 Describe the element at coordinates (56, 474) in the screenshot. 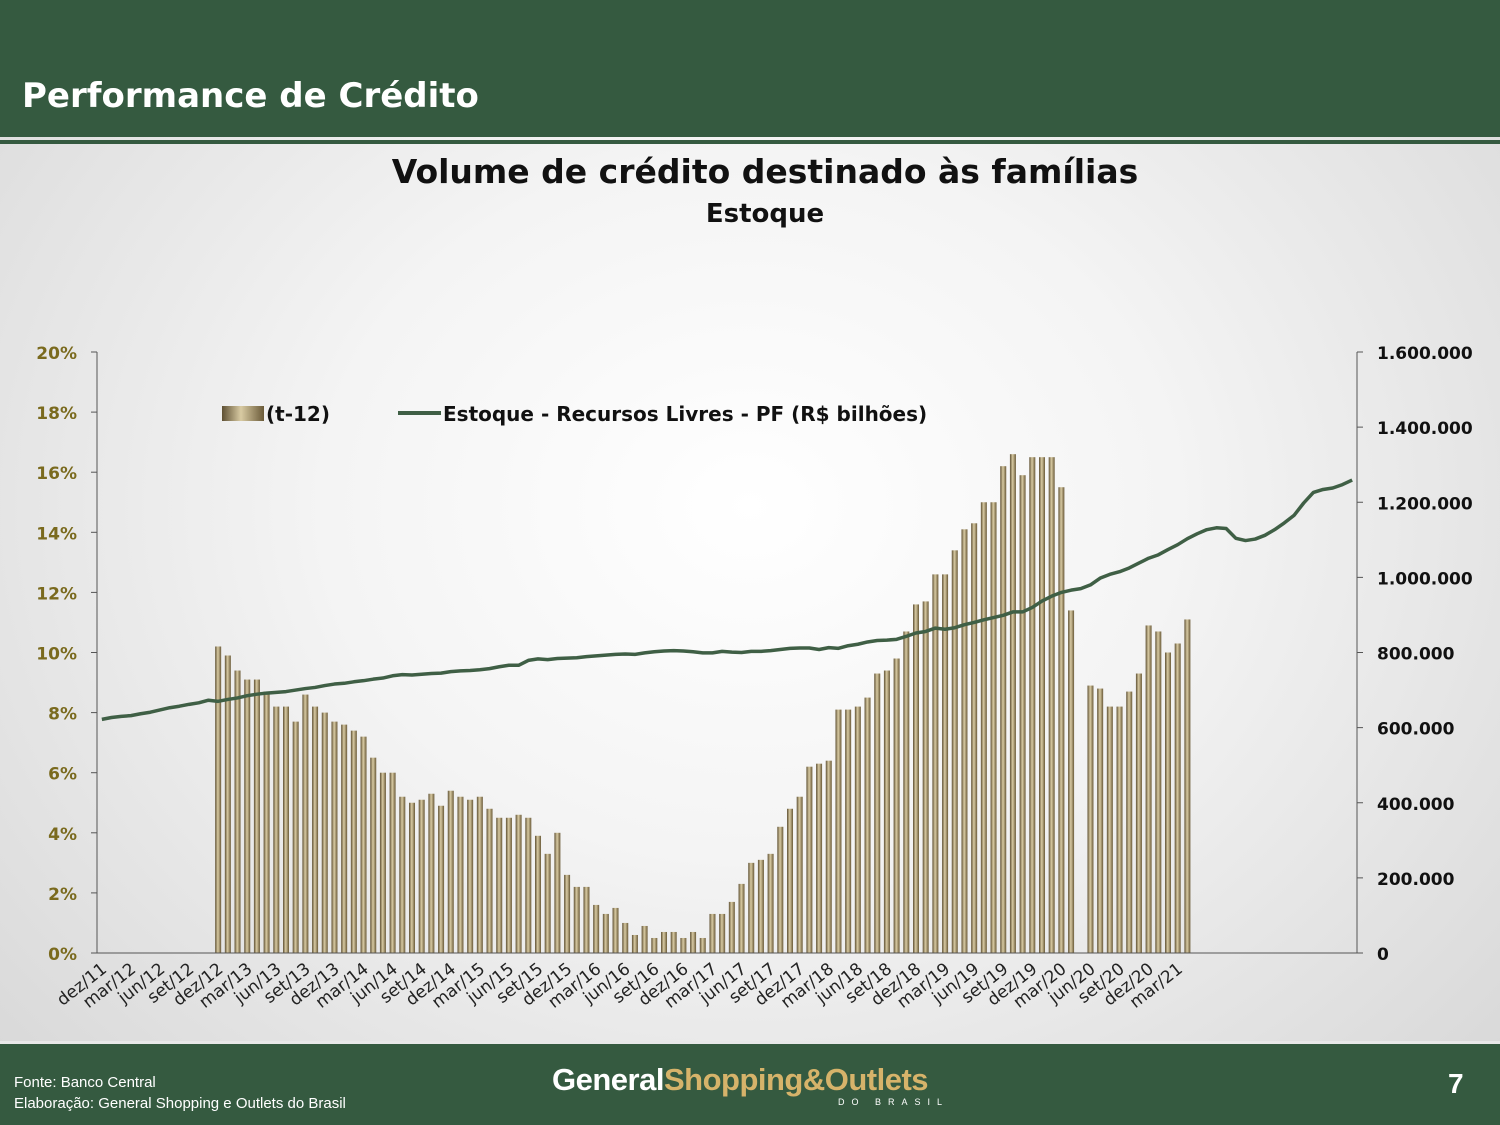

I see `left-tick-label: 16%` at that location.